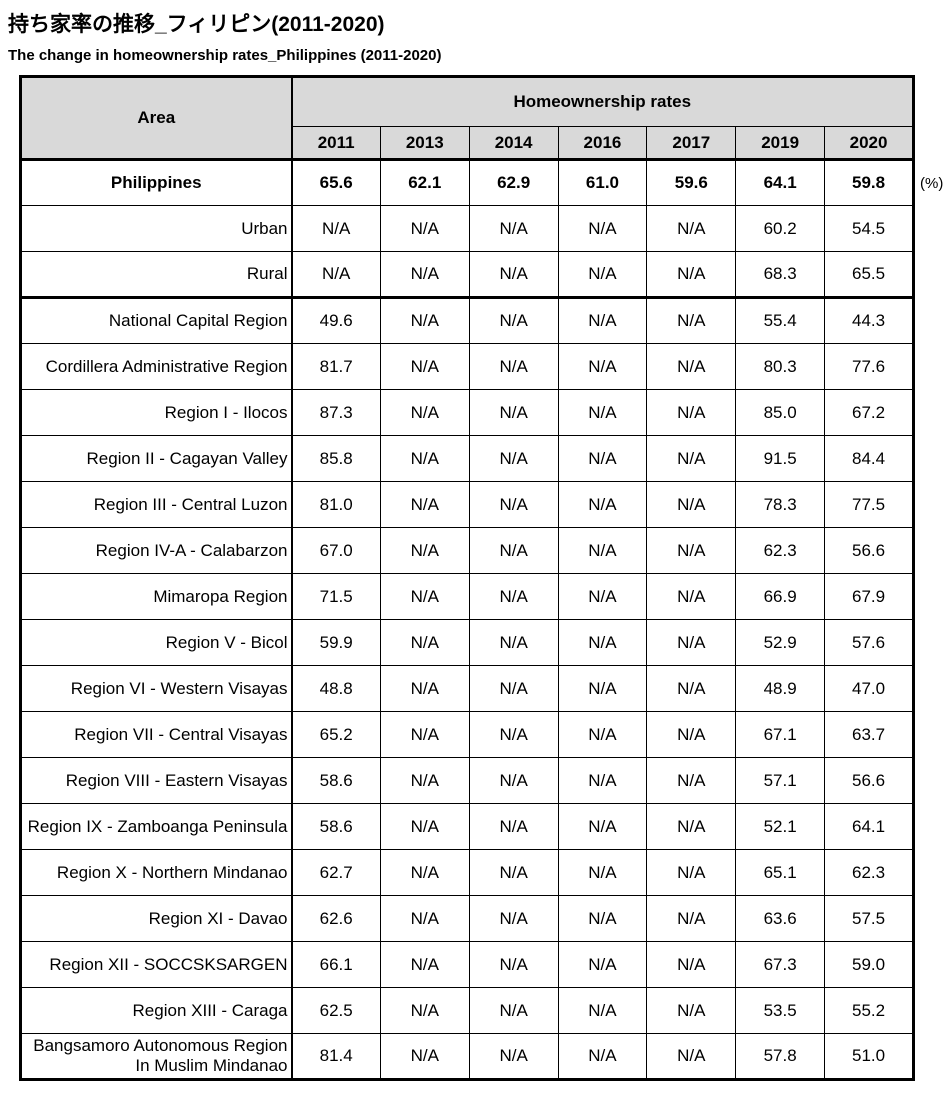 This screenshot has height=1096, width=952. What do you see at coordinates (869, 366) in the screenshot?
I see `value-cell: 77.6` at bounding box center [869, 366].